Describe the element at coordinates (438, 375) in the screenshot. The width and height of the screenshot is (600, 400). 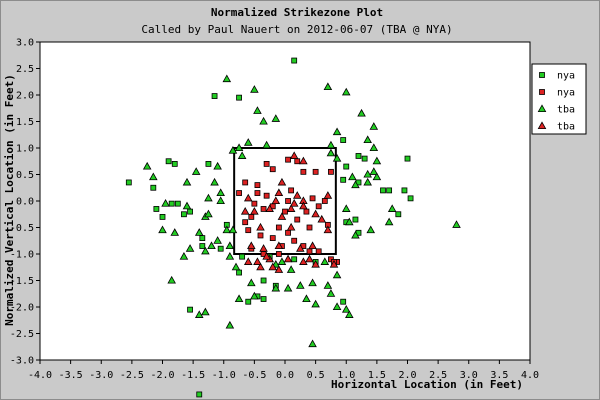
I see `x-tick-label: 2.5` at that location.